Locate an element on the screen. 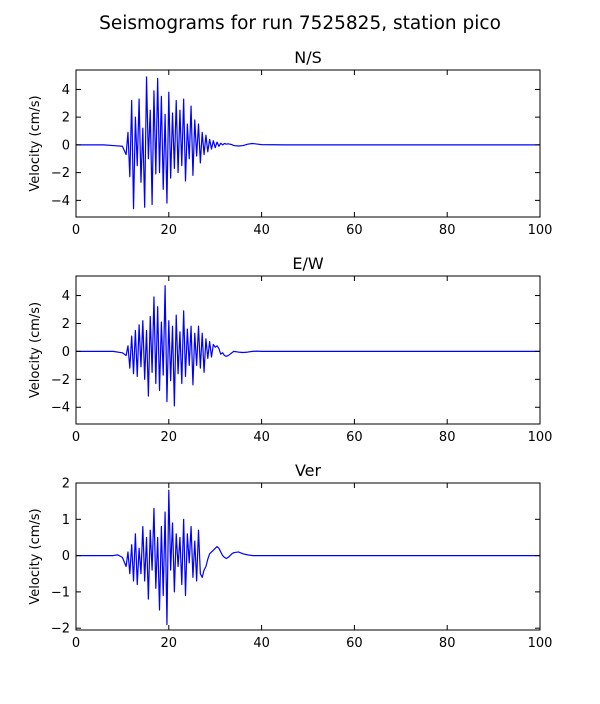 This screenshot has width=600, height=704. panel-title: E/W is located at coordinates (308, 263).